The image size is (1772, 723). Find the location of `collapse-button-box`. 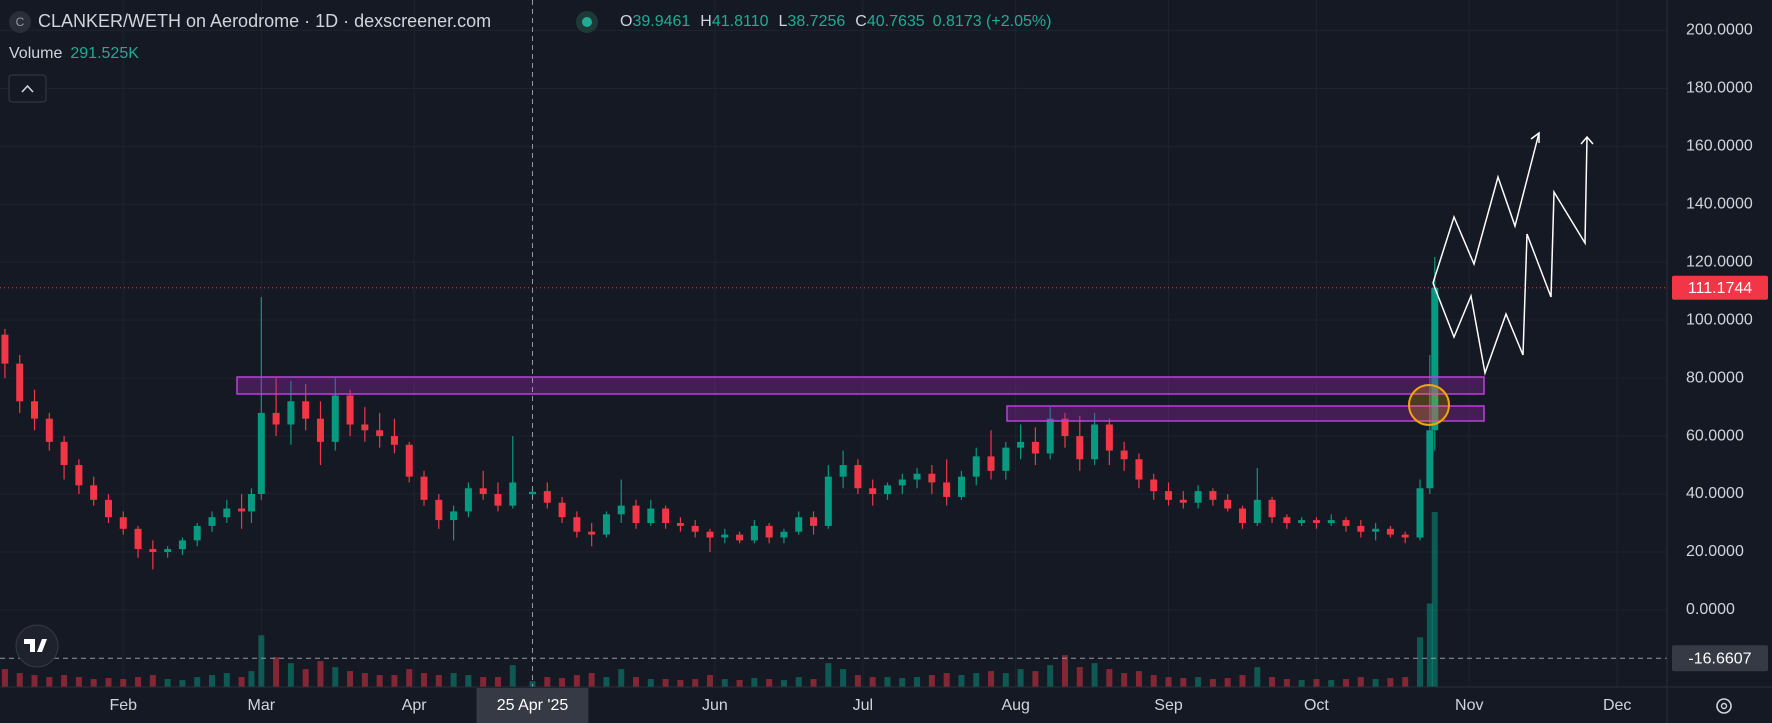

collapse-button-box is located at coordinates (27, 88).